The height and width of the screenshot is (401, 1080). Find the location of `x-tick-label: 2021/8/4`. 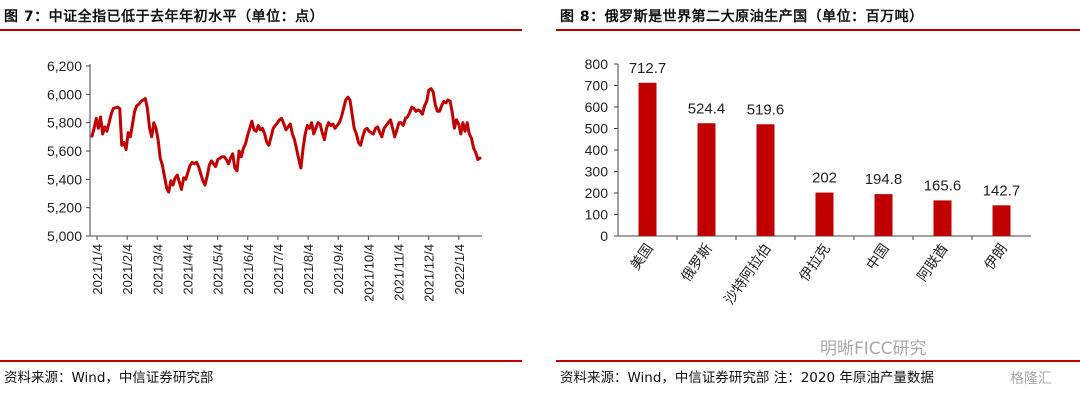

x-tick-label: 2021/8/4 is located at coordinates (308, 269).